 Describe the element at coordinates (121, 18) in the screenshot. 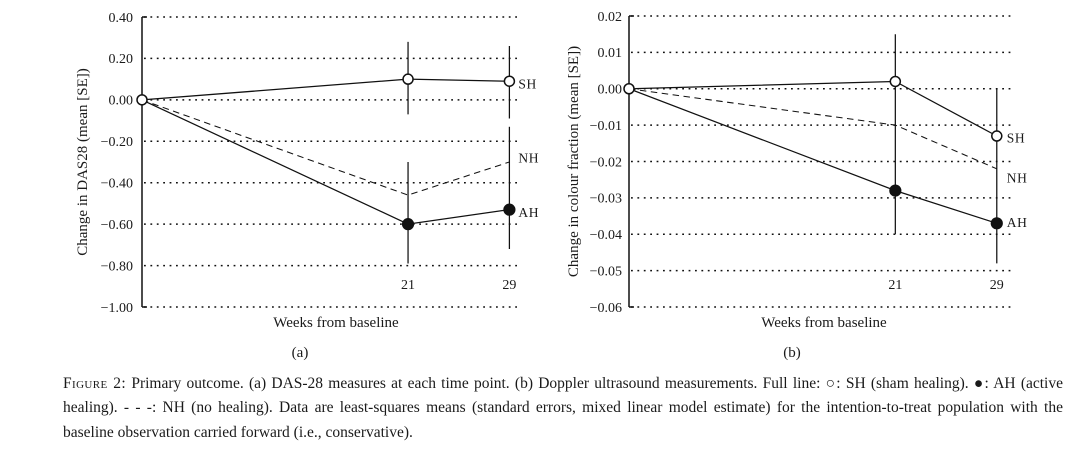

I see `y-tick-label: 0.40` at that location.